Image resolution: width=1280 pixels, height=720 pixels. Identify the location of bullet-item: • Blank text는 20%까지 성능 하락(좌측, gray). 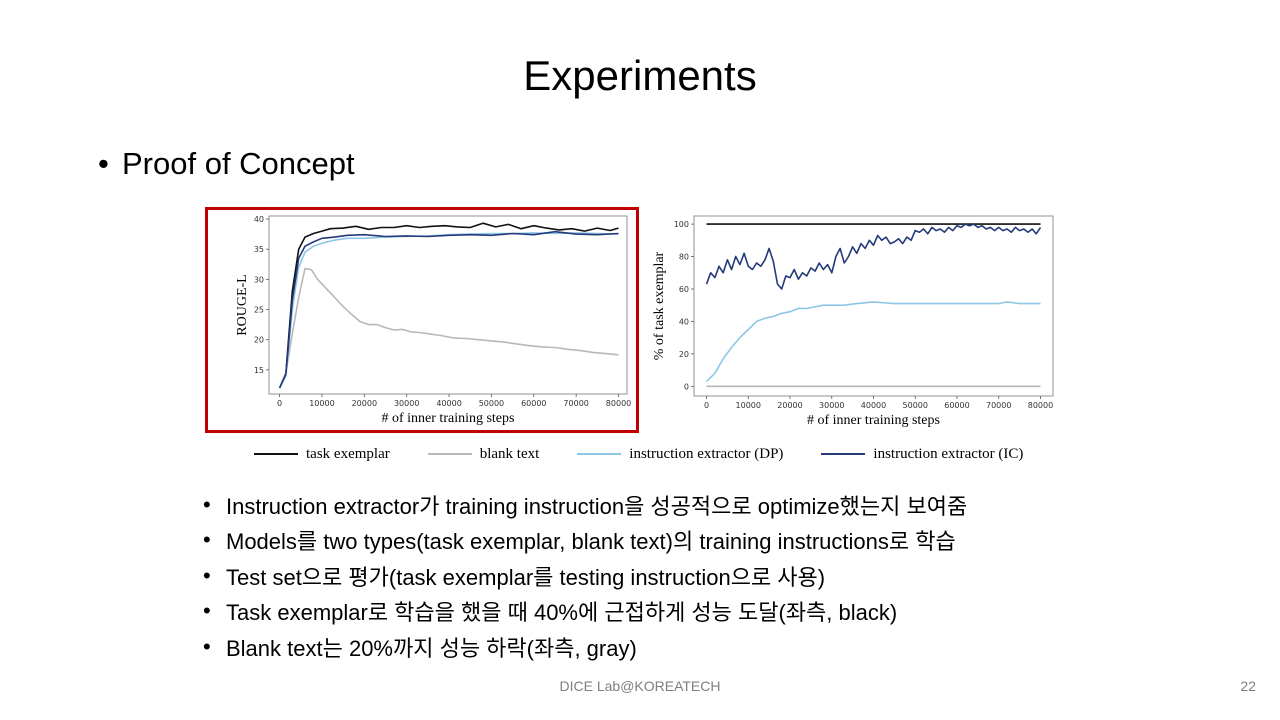
(585, 647).